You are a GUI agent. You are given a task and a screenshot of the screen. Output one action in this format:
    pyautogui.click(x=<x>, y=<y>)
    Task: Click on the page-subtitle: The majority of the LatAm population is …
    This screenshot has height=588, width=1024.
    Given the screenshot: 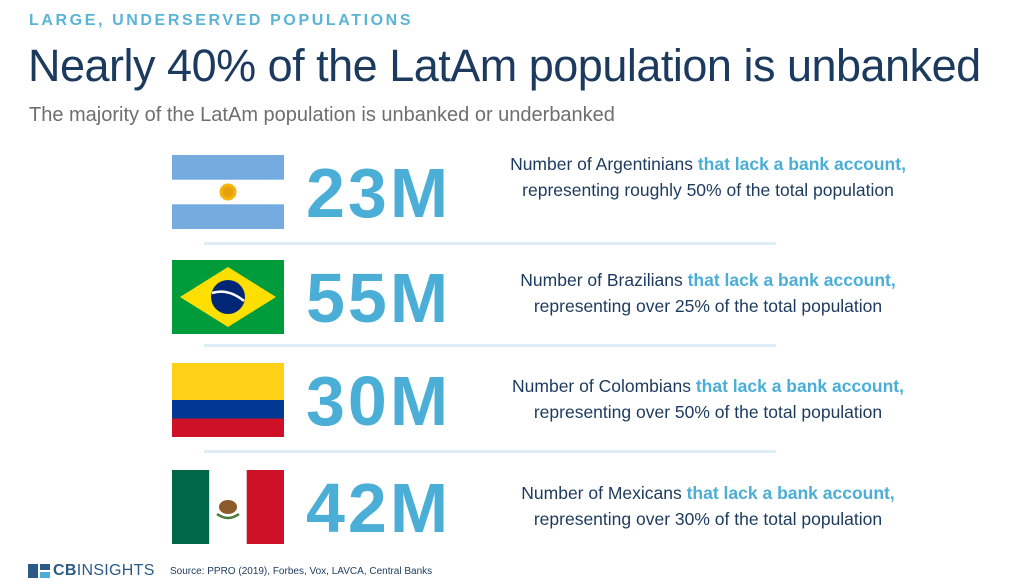 What is the action you would take?
    pyautogui.click(x=322, y=115)
    